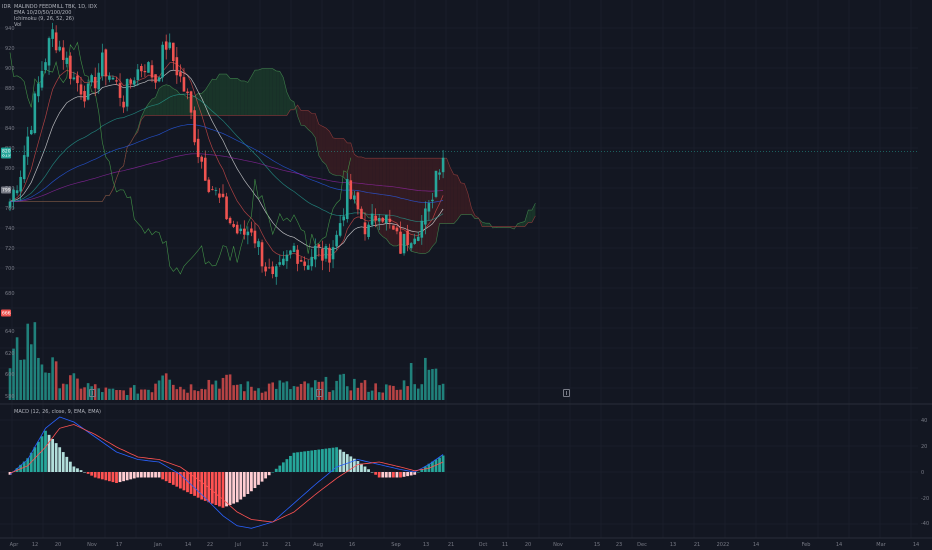 The width and height of the screenshot is (932, 550). Describe the element at coordinates (697, 545) in the screenshot. I see `time-tick-label: 21` at that location.